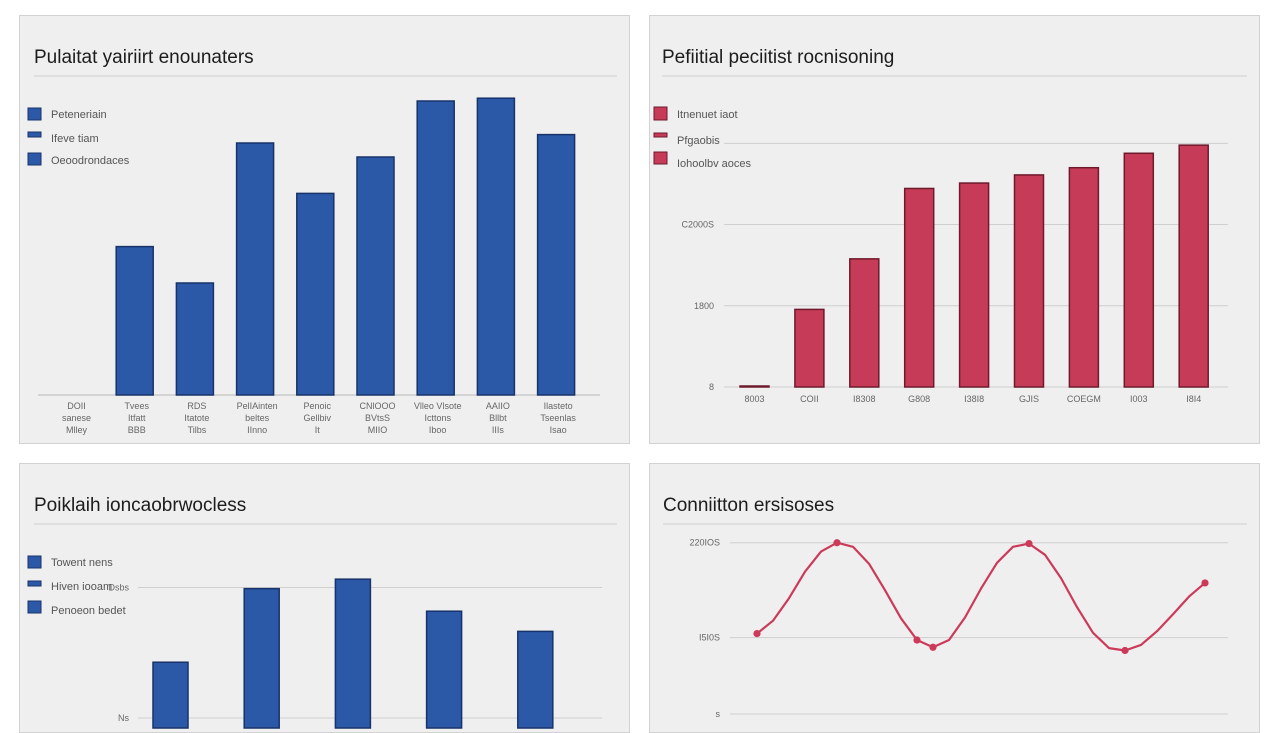 The width and height of the screenshot is (1280, 733). I want to click on legend-label: Oeoodrondaces, so click(90, 161).